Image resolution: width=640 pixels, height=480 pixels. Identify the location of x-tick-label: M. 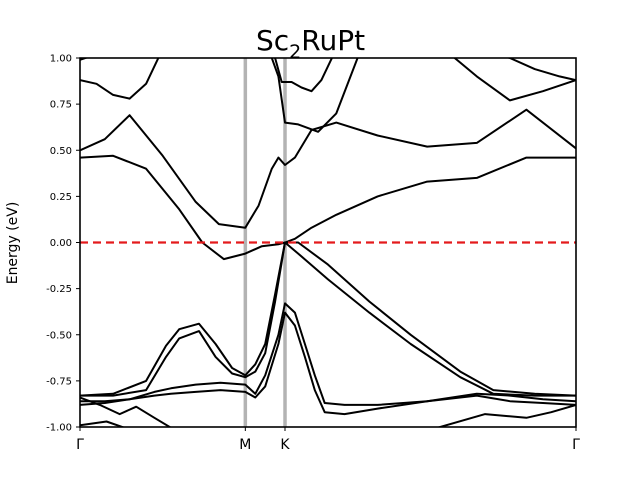
(245, 445).